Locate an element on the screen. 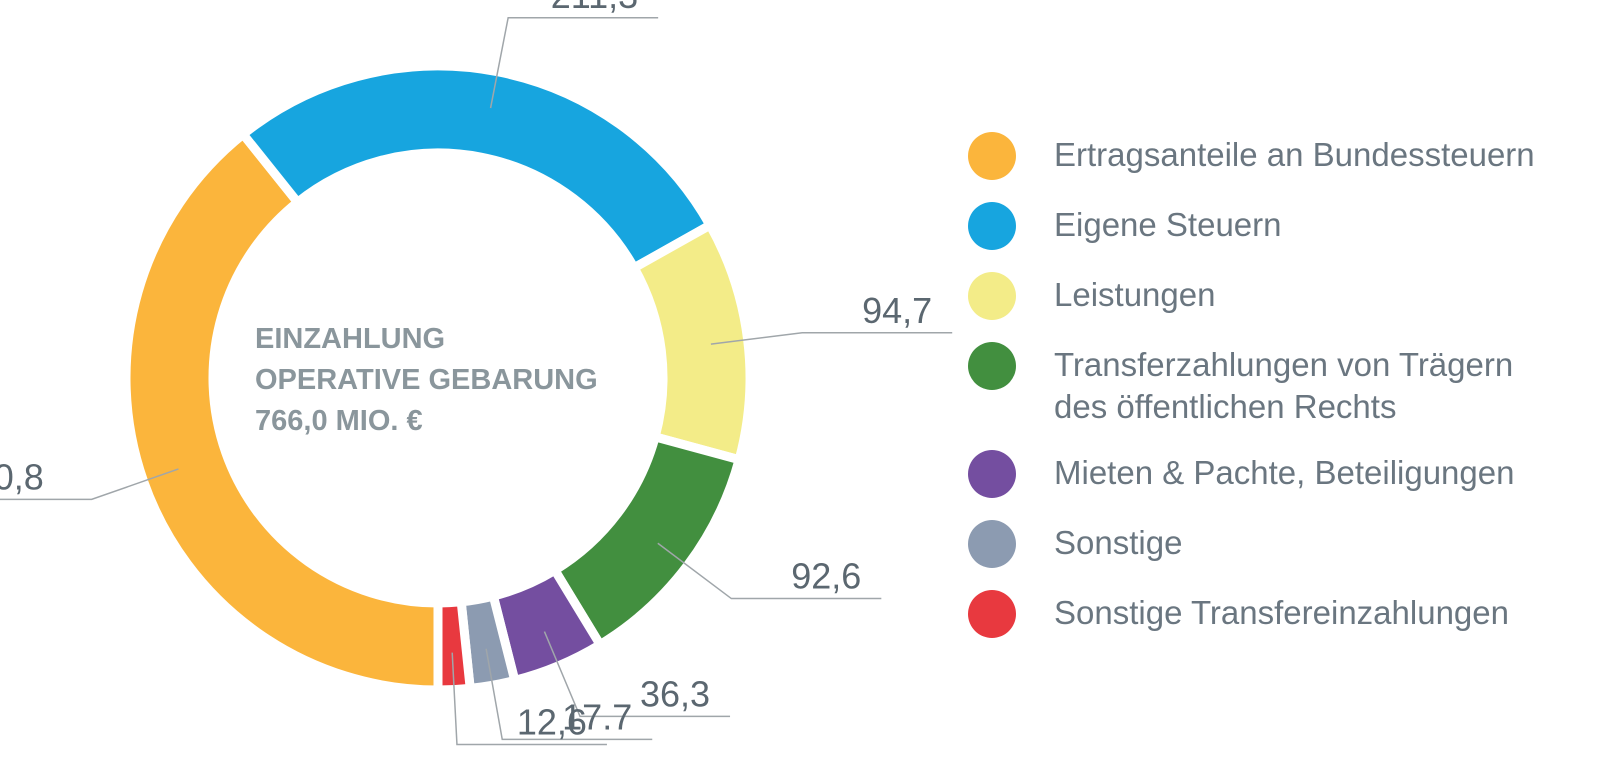 The height and width of the screenshot is (780, 1611). data-label: 300,8 is located at coordinates (22, 476).